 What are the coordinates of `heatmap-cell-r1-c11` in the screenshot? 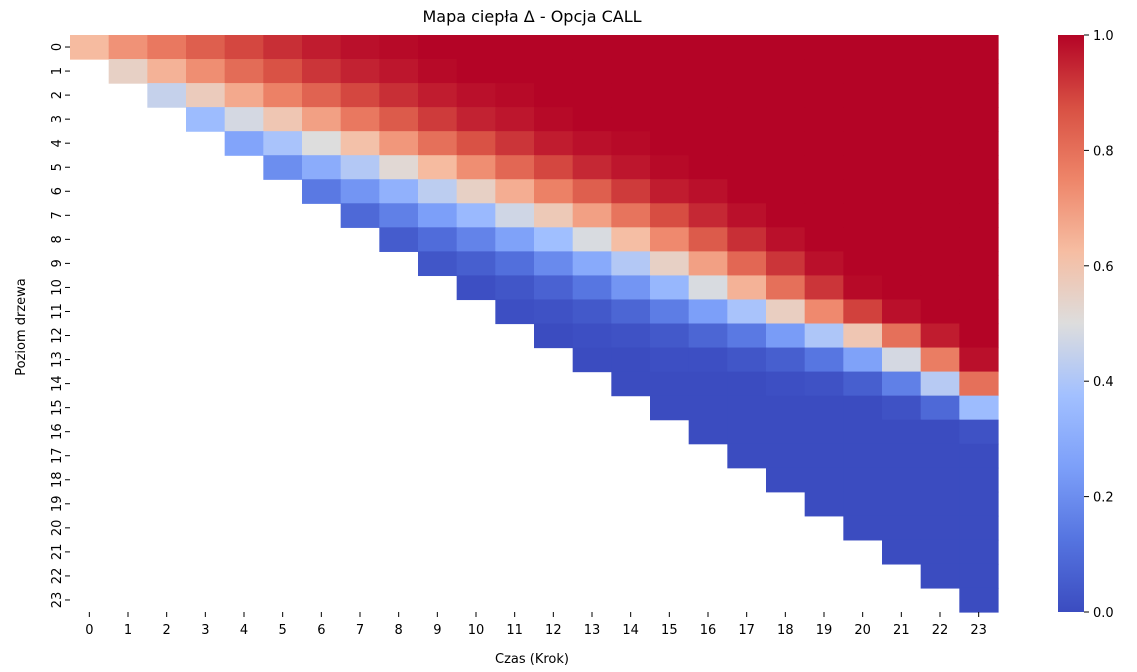 It's located at (515, 71).